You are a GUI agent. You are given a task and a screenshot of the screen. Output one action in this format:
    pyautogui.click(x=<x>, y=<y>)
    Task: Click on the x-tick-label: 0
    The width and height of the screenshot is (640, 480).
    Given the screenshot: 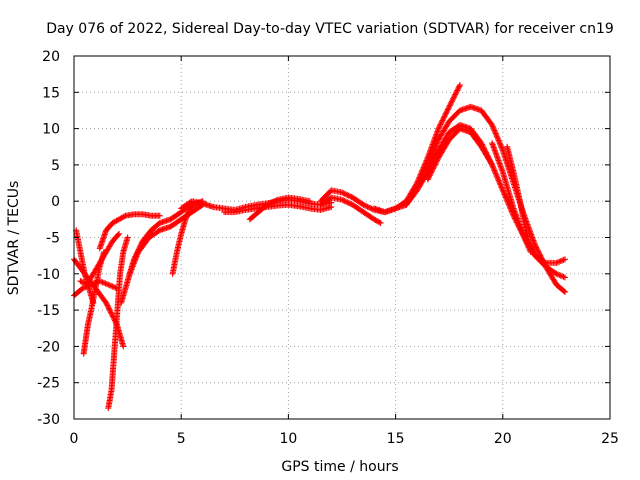 What is the action you would take?
    pyautogui.click(x=74, y=439)
    